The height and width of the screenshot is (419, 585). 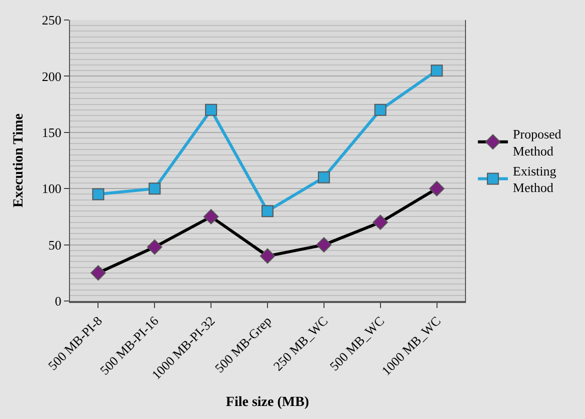 I want to click on y-tick-label: 150, so click(x=52, y=132).